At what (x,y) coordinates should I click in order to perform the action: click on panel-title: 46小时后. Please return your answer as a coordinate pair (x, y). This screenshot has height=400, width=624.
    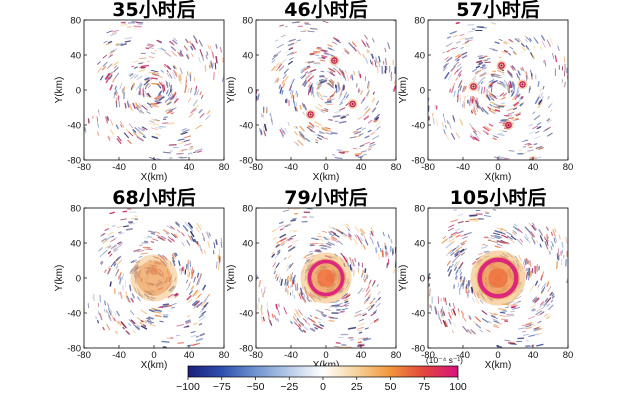
    Looking at the image, I should click on (325, 10).